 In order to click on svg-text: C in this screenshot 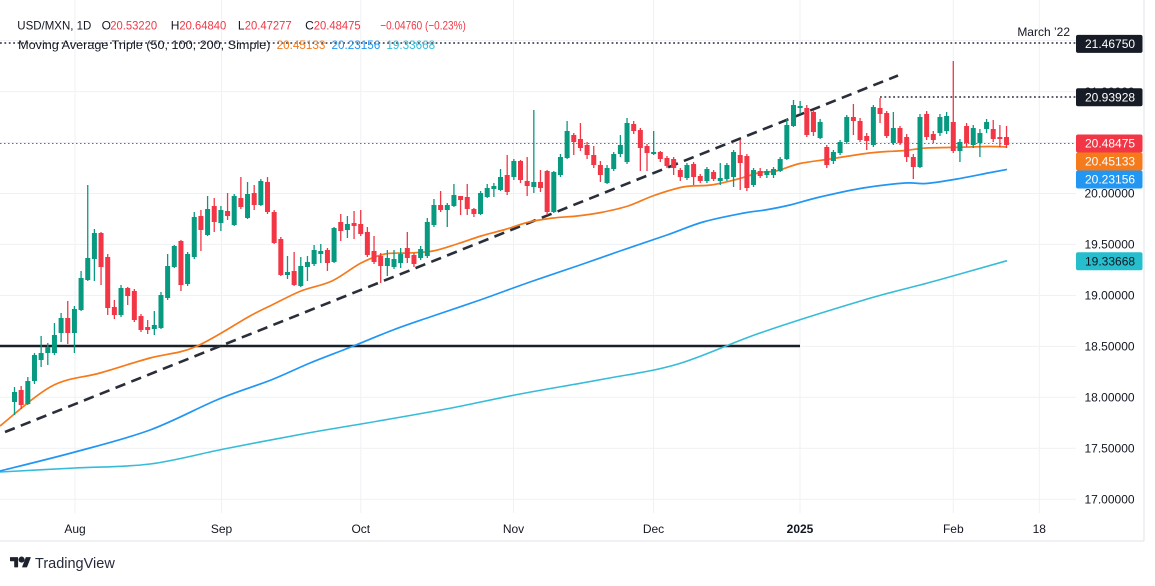, I will do `click(309, 26)`.